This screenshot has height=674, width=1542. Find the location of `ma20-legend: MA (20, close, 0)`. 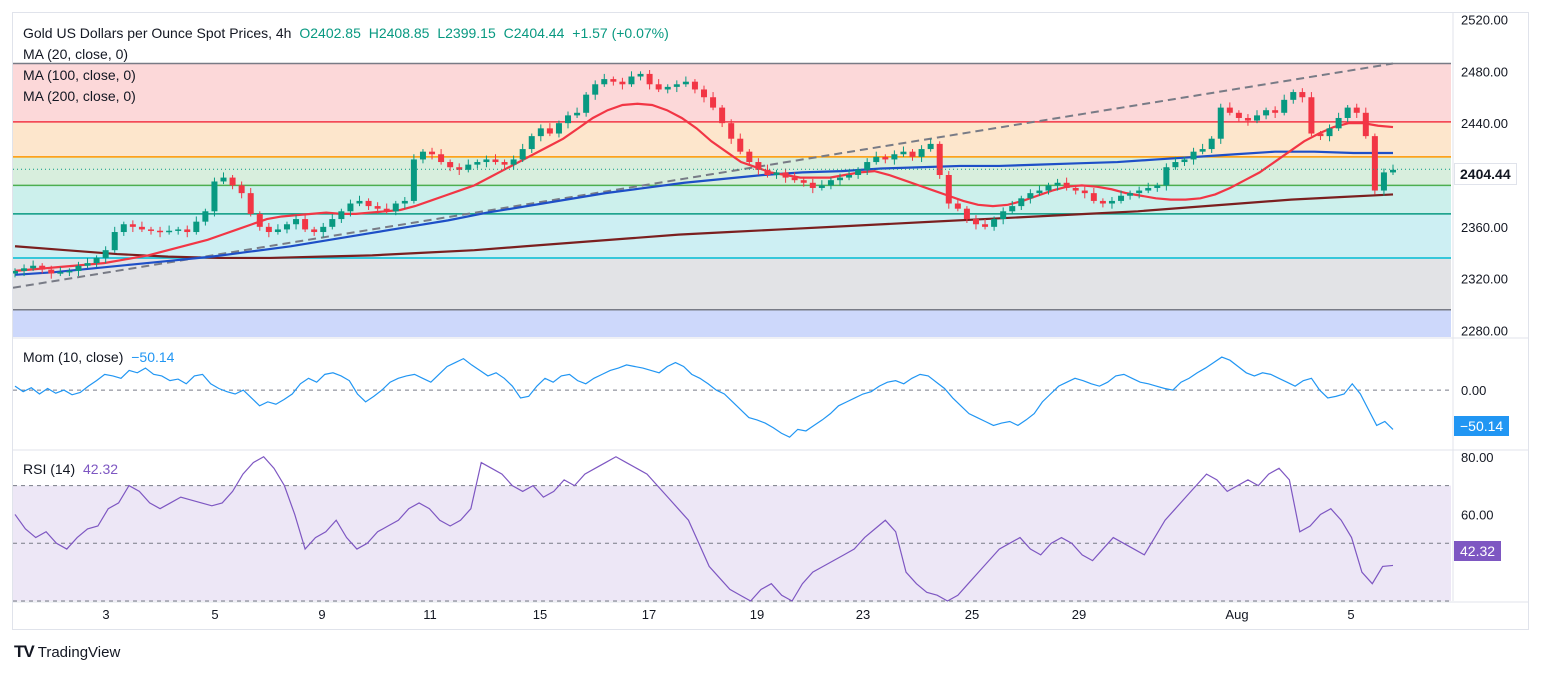

ma20-legend: MA (20, close, 0) is located at coordinates (76, 54).